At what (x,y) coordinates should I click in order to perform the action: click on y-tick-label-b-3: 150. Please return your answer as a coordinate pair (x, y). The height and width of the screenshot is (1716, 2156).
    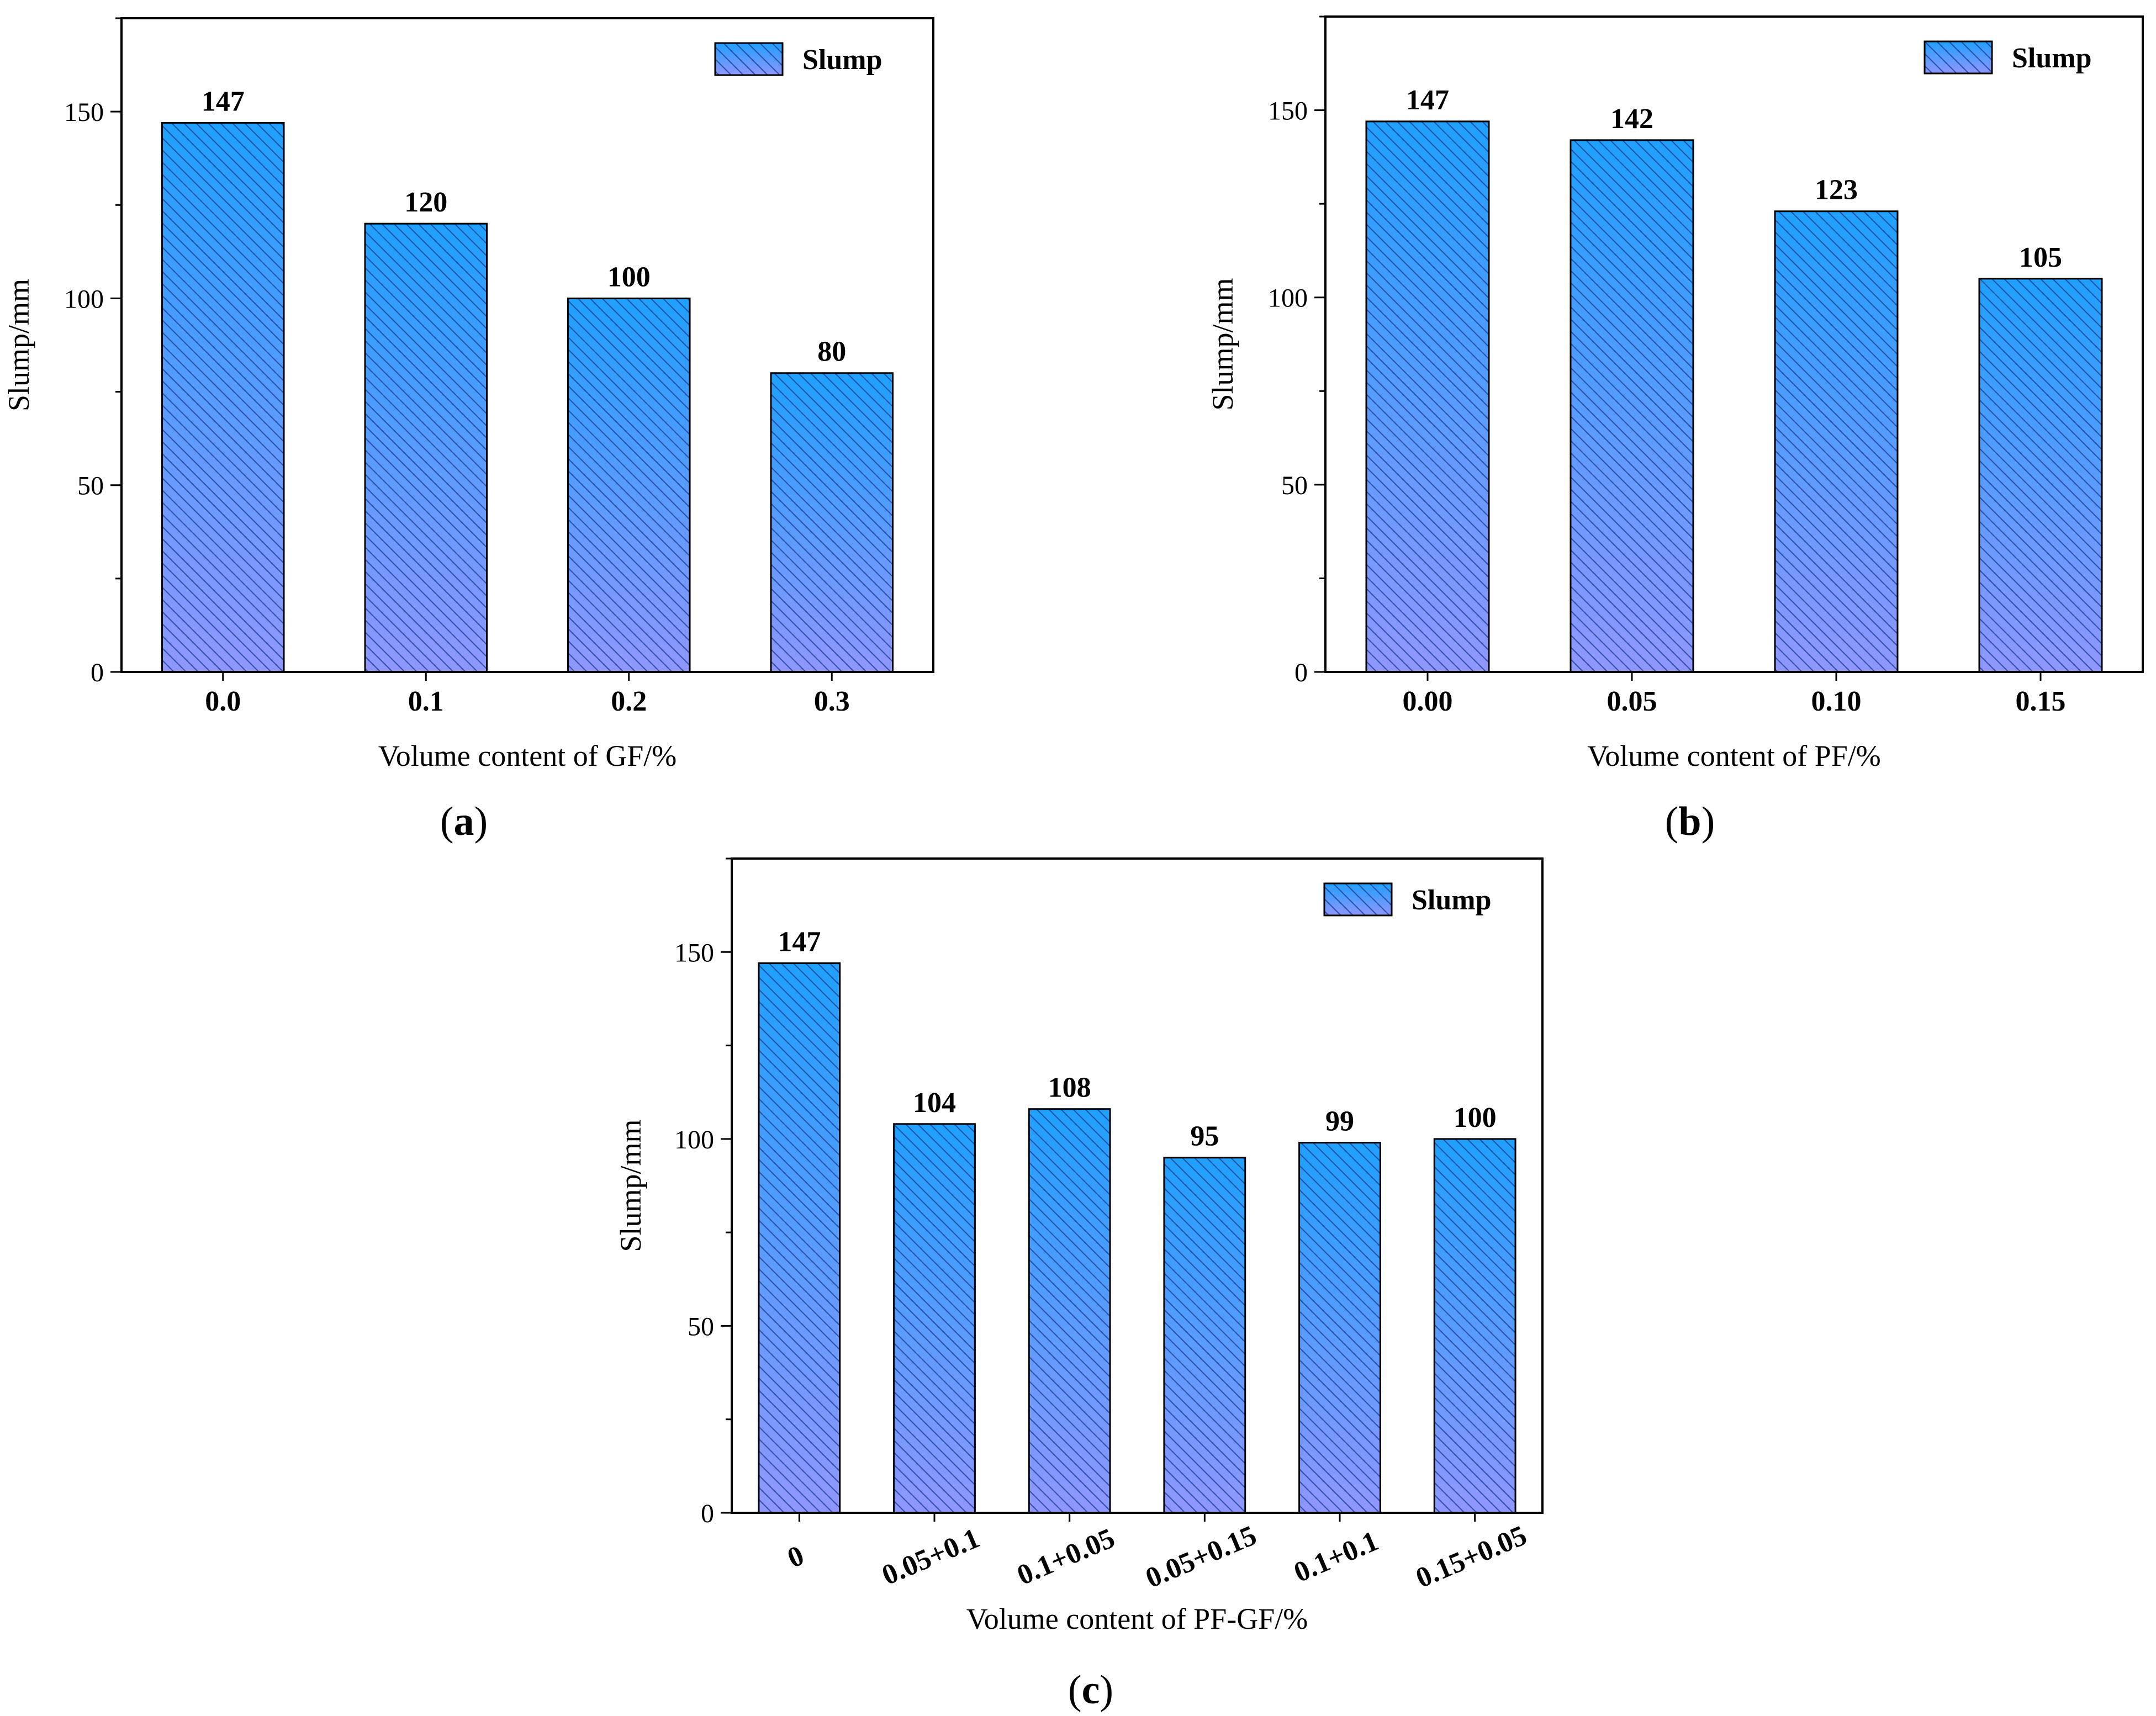
    Looking at the image, I should click on (1288, 111).